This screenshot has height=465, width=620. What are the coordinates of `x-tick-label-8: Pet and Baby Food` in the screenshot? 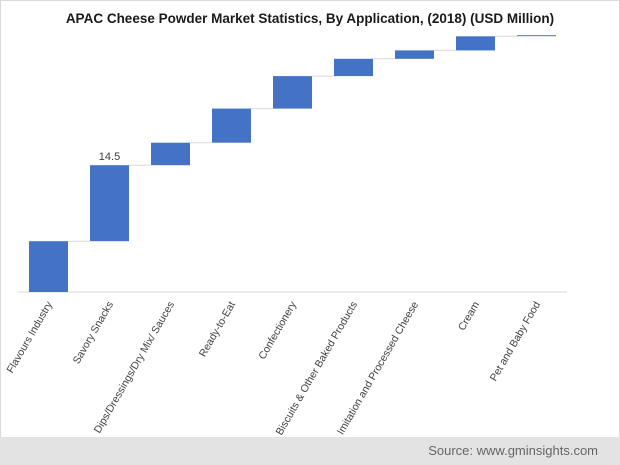 It's located at (515, 341).